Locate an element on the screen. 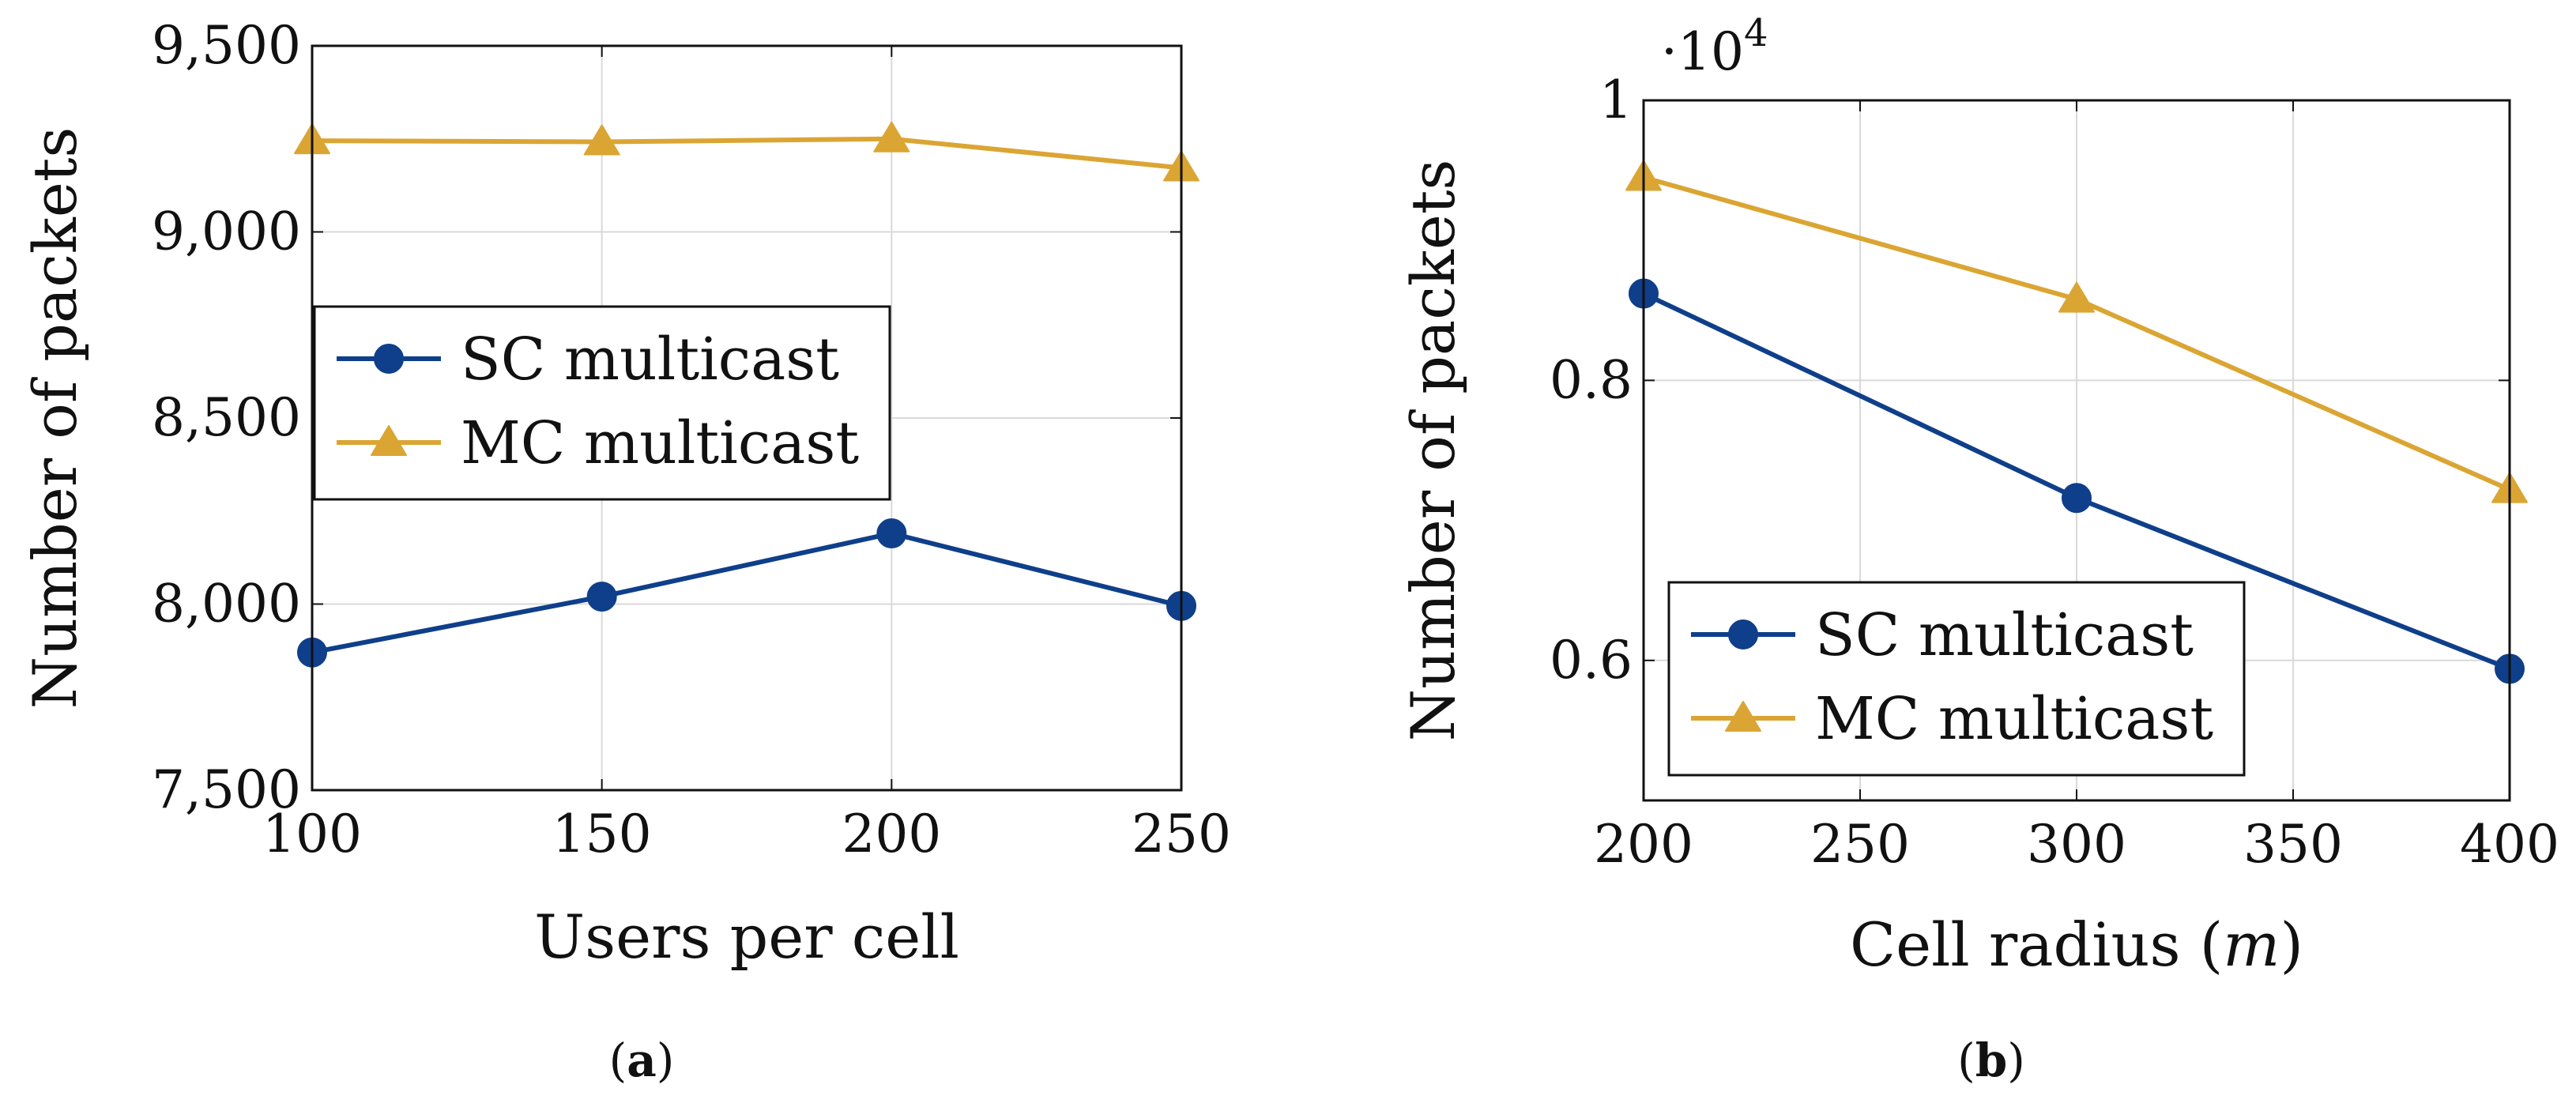 The image size is (2576, 1107). x-axis-label-var: m is located at coordinates (2251, 944).